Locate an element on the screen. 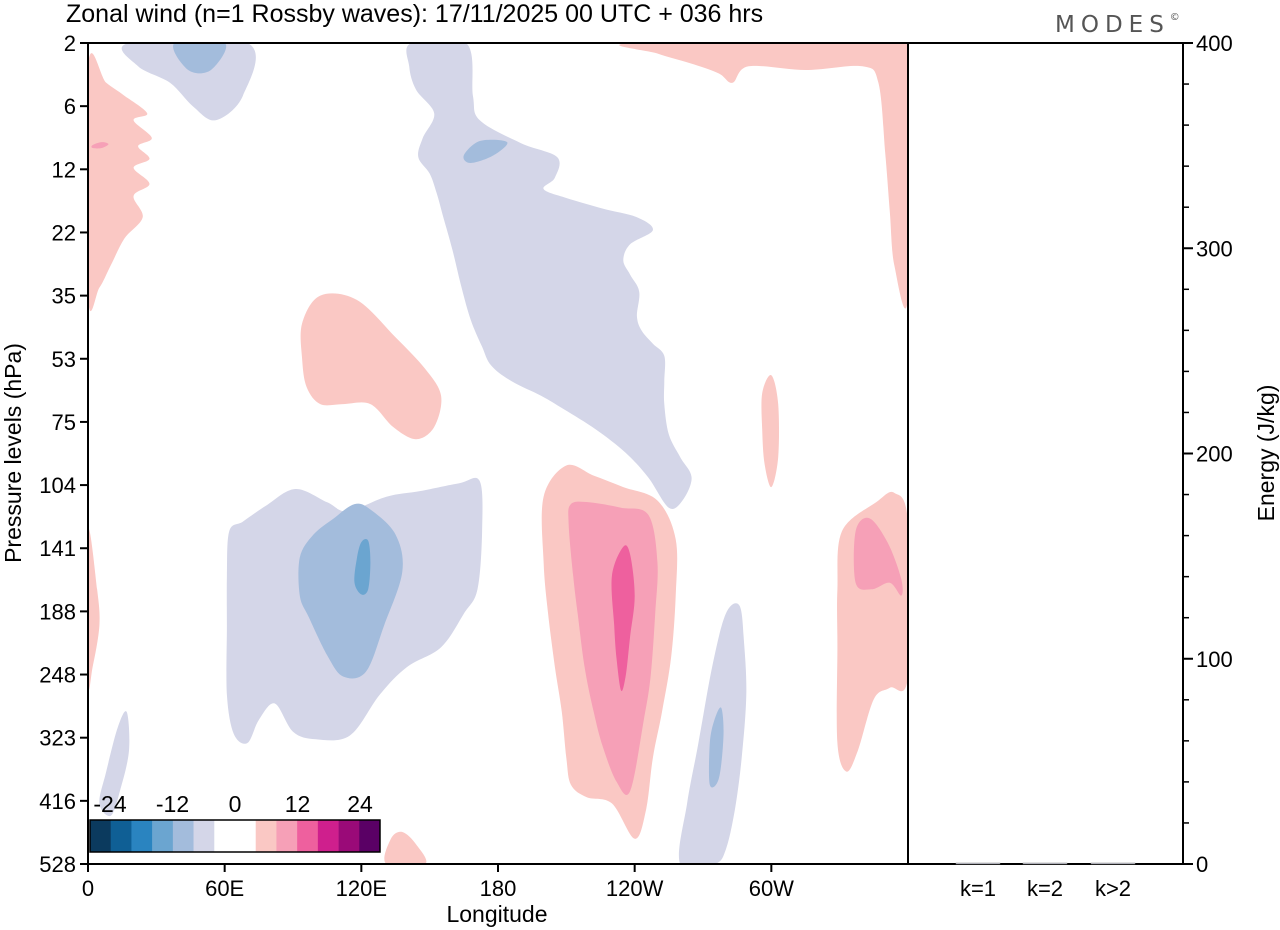 Image resolution: width=1280 pixels, height=930 pixels. contour-neg-indian-ocean-mid is located at coordinates (350, 591).